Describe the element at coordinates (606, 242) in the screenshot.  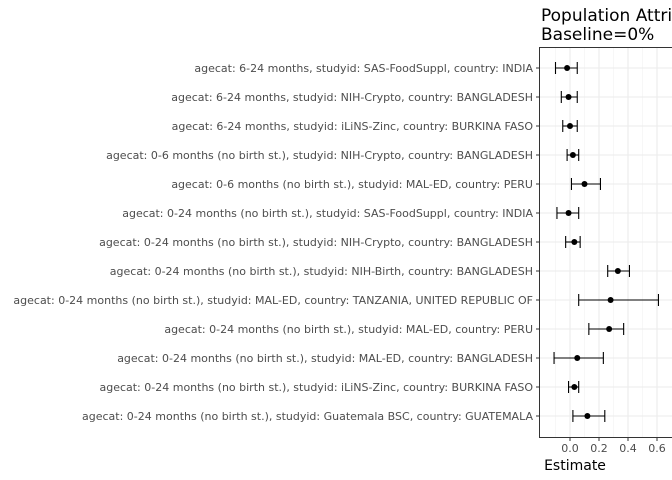
I see `plot-marks` at that location.